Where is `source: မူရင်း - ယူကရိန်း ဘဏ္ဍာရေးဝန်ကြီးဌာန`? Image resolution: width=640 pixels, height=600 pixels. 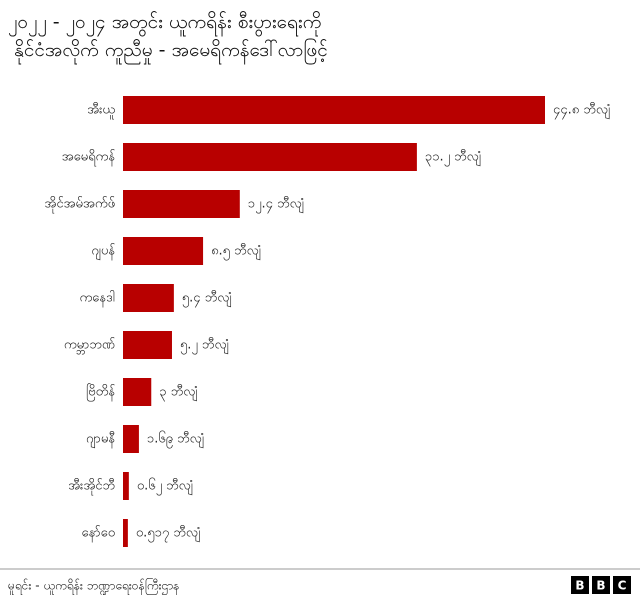
source: မူရင်း - ယူကရိန်း ဘဏ္ဍာရေးဝန်ကြီးဌာန is located at coordinates (93, 586).